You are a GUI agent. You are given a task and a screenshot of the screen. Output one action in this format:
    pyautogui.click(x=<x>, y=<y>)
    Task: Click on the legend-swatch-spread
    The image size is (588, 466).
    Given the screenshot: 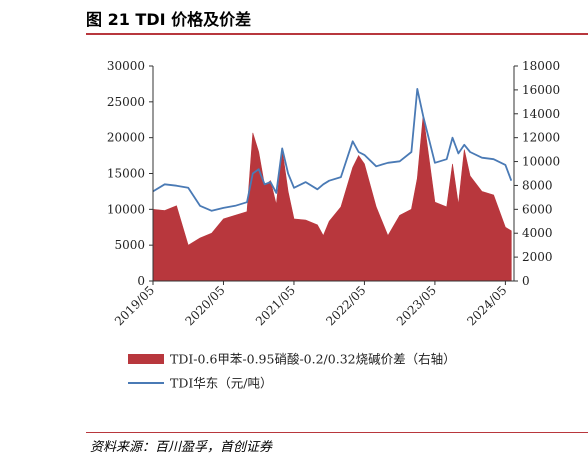 What is the action you would take?
    pyautogui.click(x=146, y=359)
    